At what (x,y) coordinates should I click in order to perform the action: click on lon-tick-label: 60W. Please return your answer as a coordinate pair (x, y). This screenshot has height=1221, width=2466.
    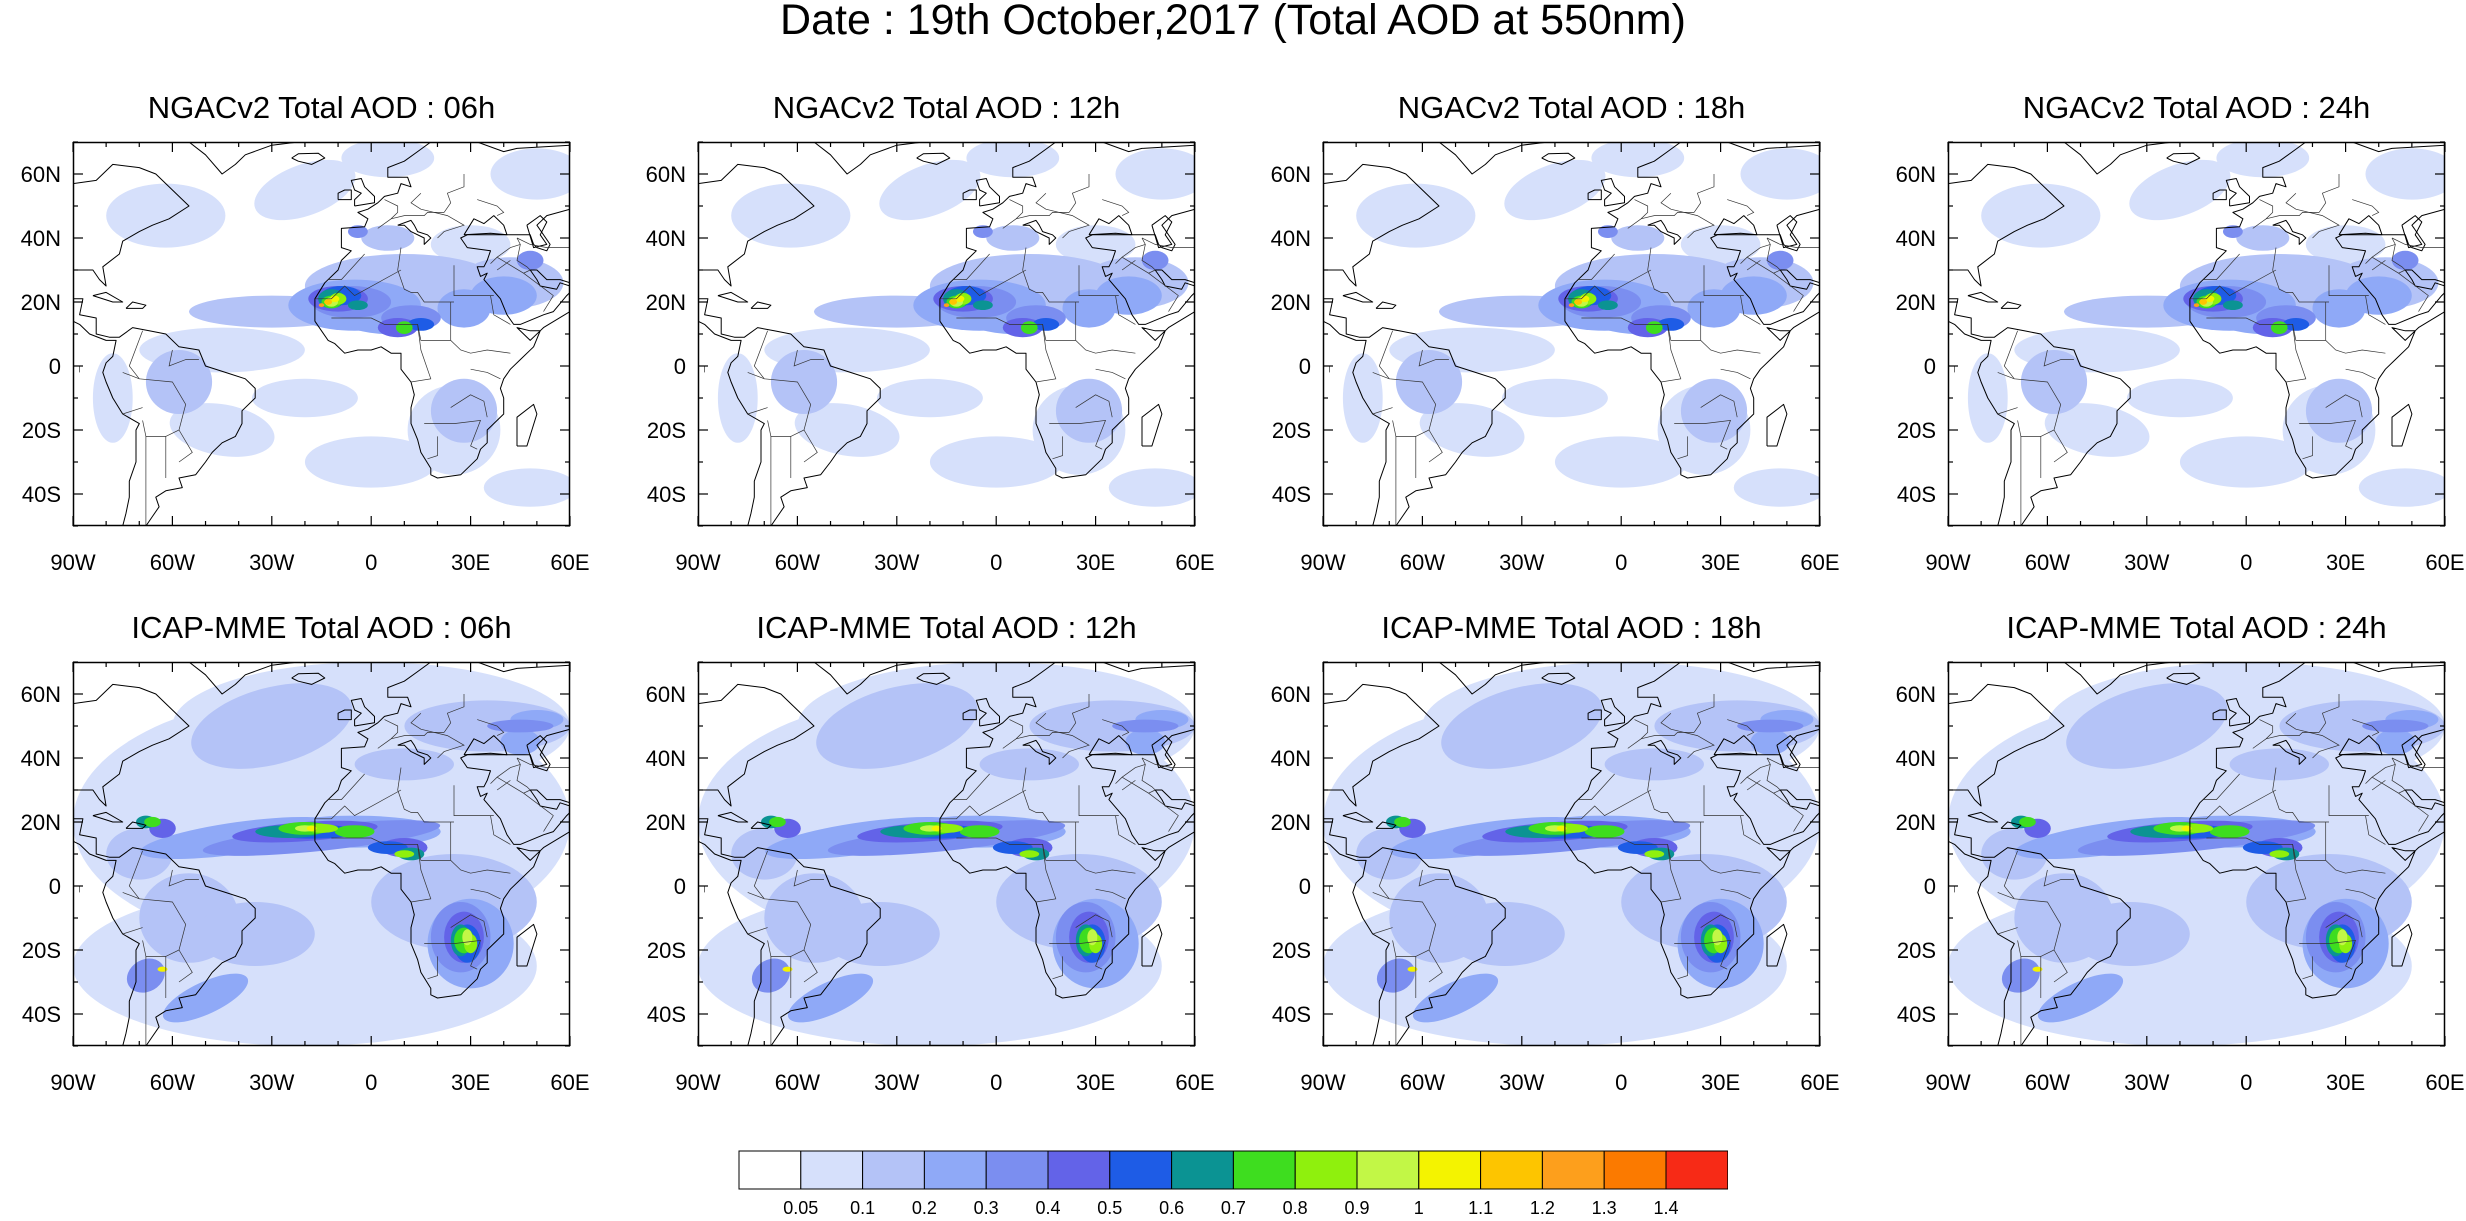
    Looking at the image, I should click on (1422, 562).